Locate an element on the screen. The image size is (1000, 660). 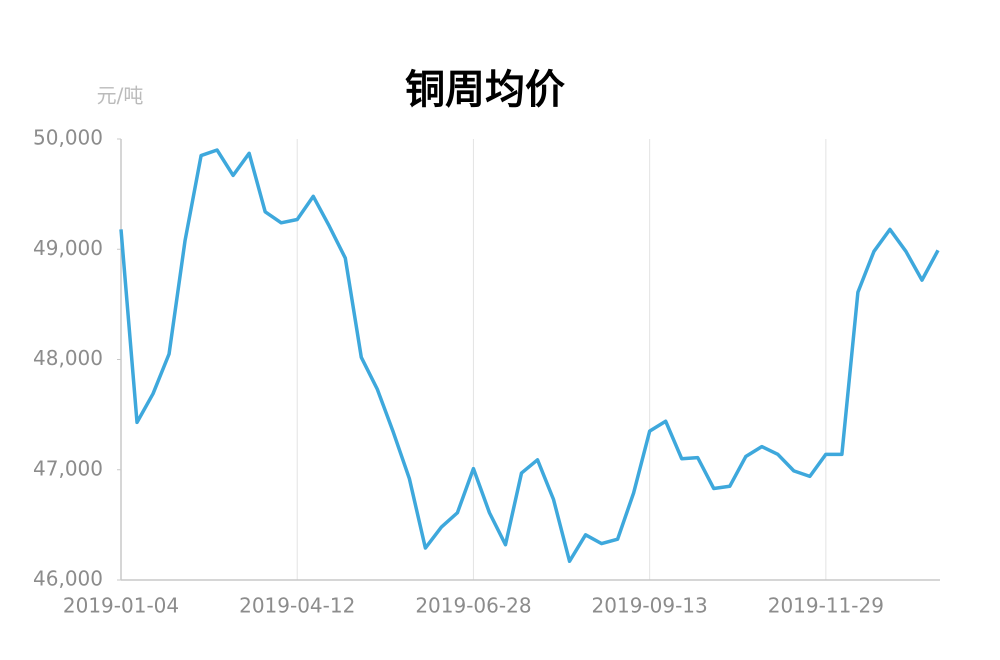
x-tick-label: 2019-09-13 is located at coordinates (650, 606).